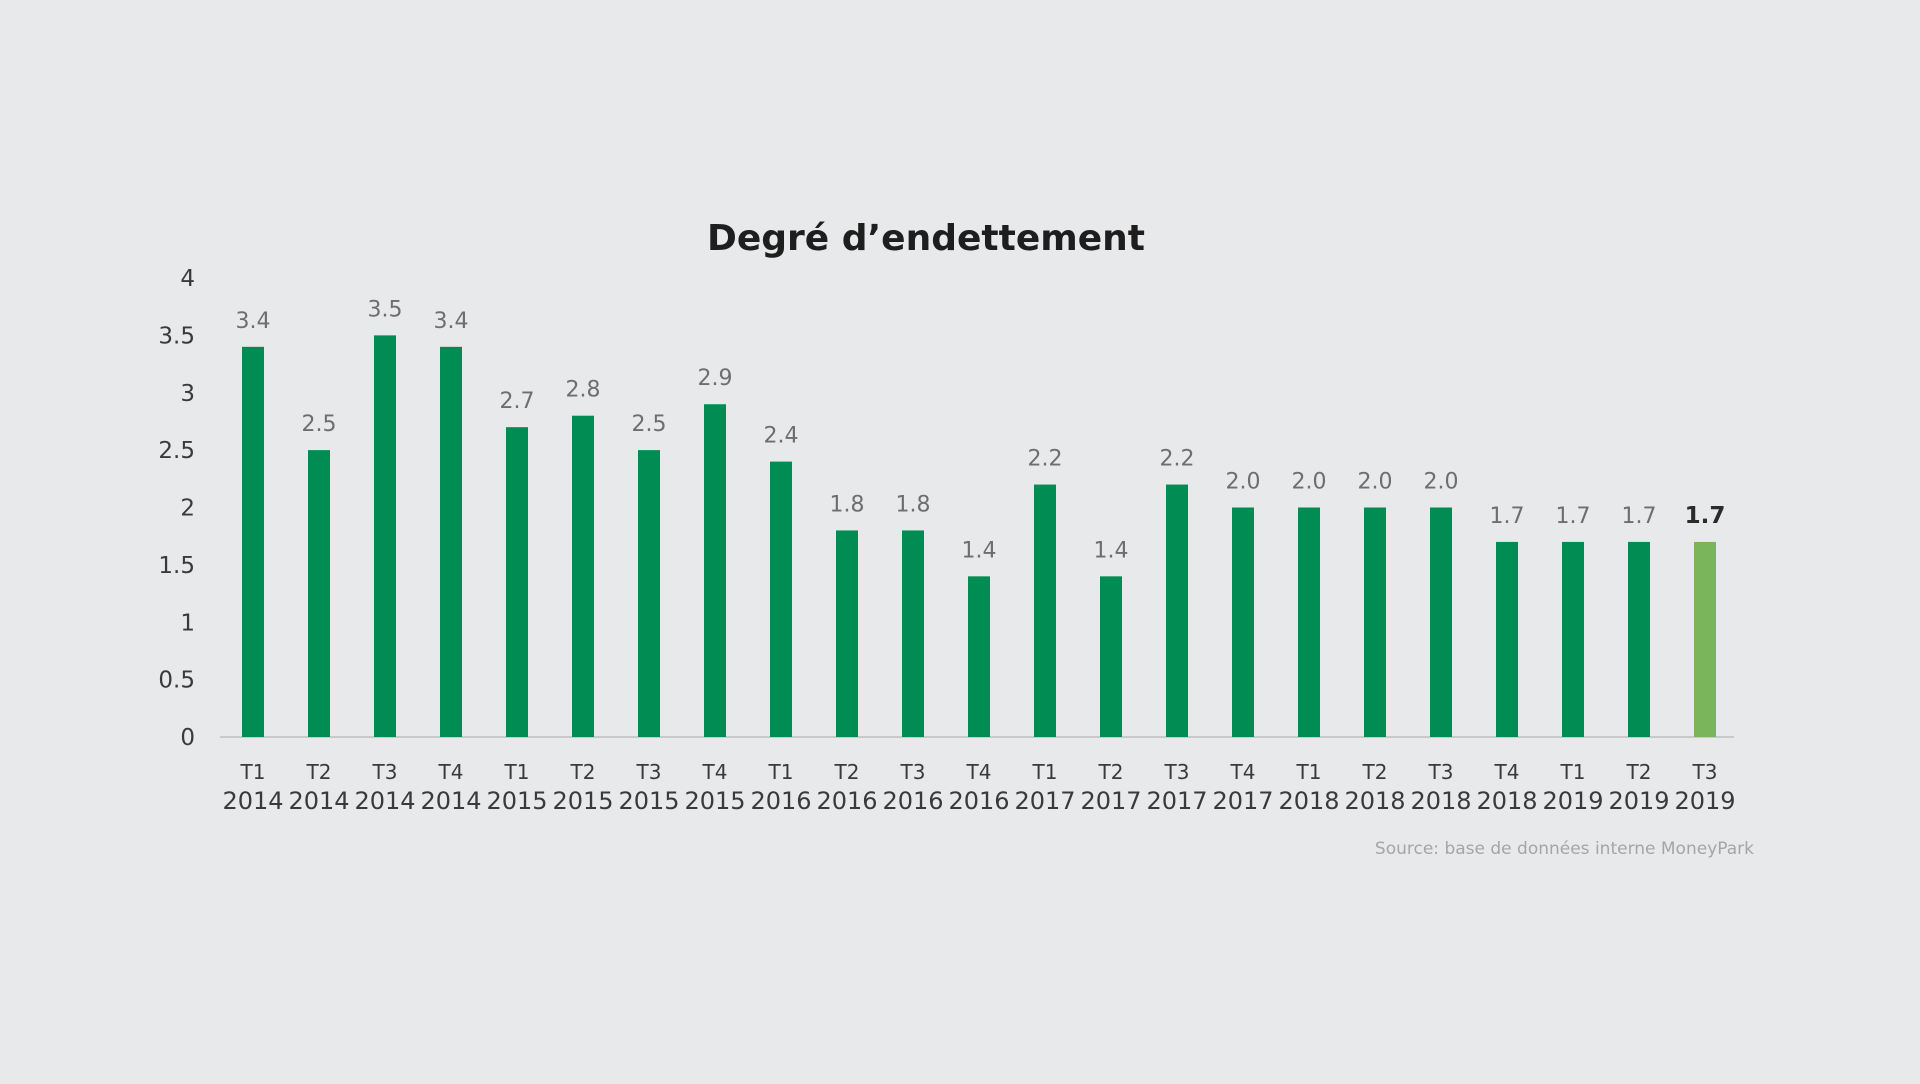 The image size is (1920, 1084). What do you see at coordinates (781, 599) in the screenshot?
I see `bar-t1-2016` at bounding box center [781, 599].